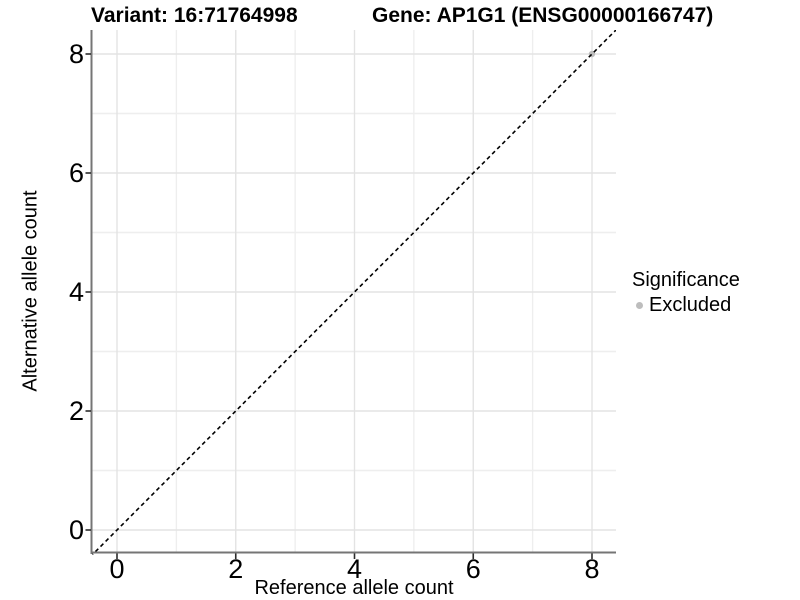  I want to click on circle-marker-icon, so click(639, 305).